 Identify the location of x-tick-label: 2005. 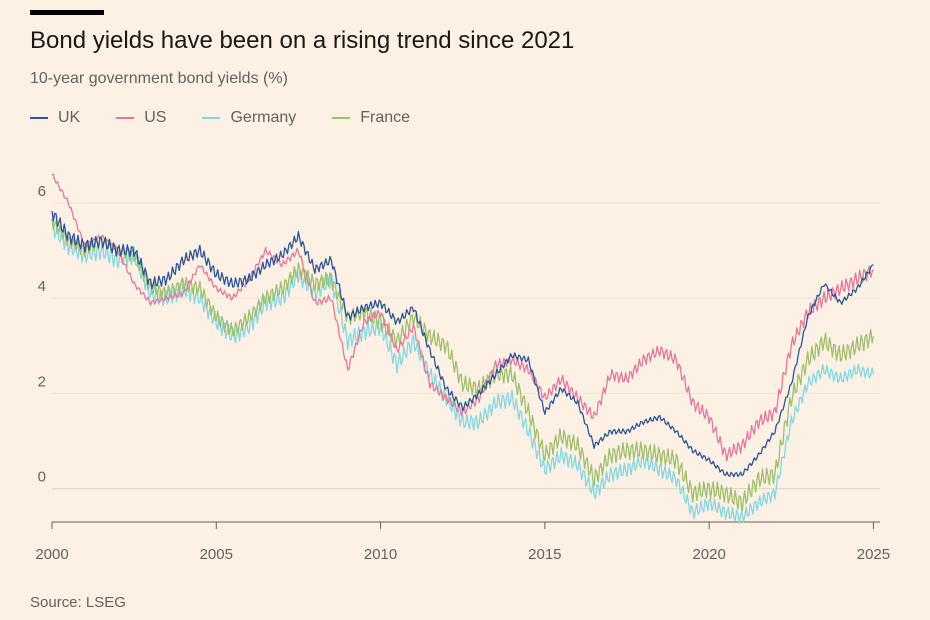
(216, 554).